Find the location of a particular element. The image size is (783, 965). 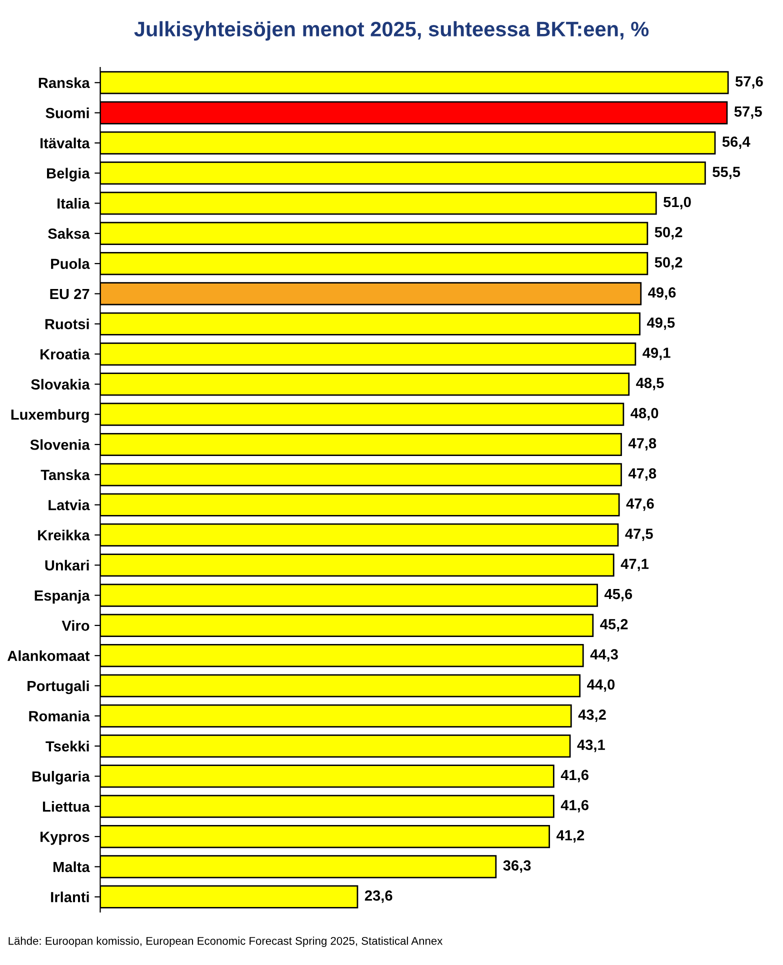

data-label: 43,1 is located at coordinates (591, 746).